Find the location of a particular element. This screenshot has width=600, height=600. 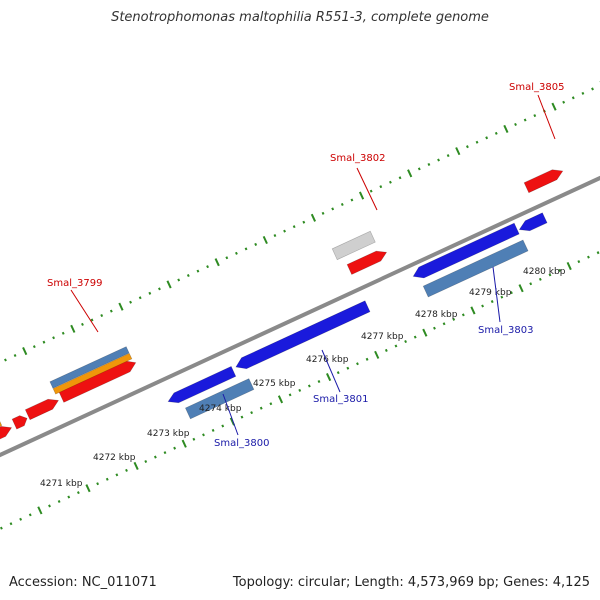

accession-label: Accession: NC_011071 is located at coordinates (83, 582).